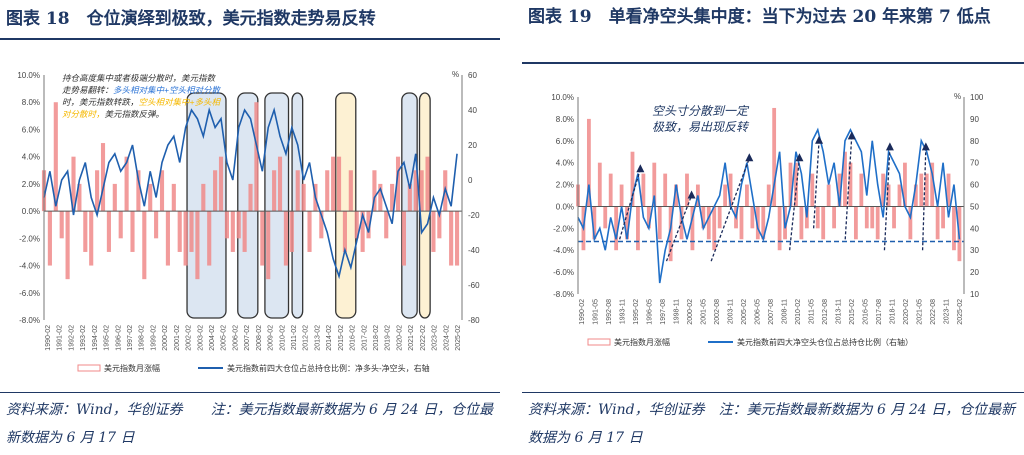 This screenshot has height=455, width=1024. Describe the element at coordinates (399, 338) in the screenshot. I see `x-tick: 2020-02` at that location.